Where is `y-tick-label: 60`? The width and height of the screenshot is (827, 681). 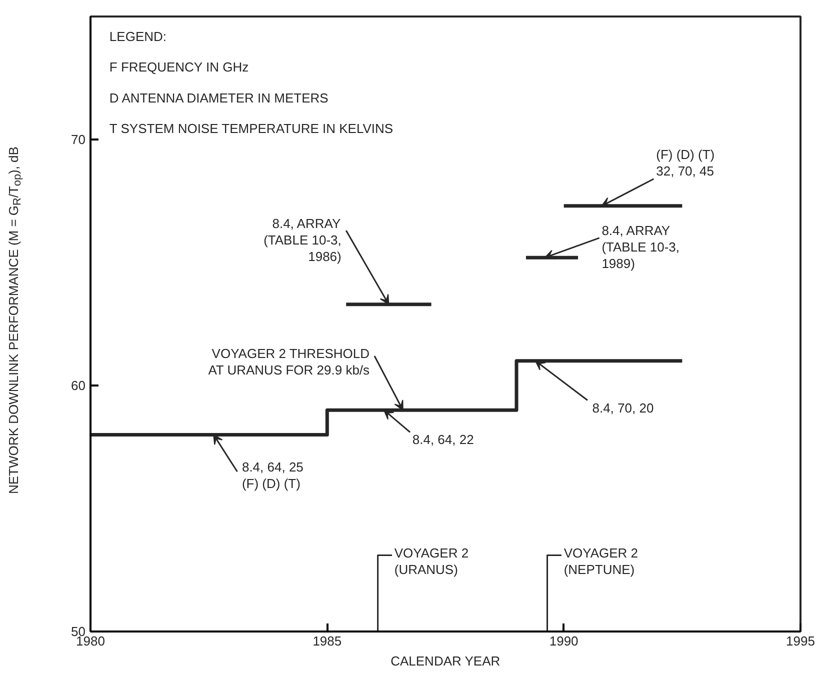
y-tick-label: 60 is located at coordinates (78, 385).